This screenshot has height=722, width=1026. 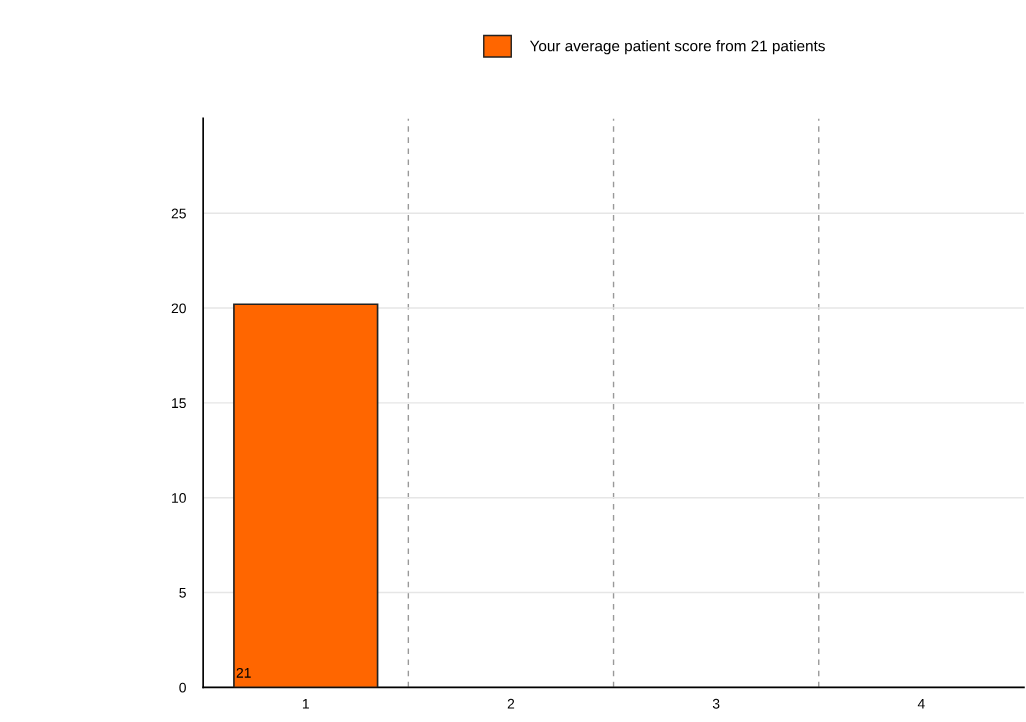 What do you see at coordinates (182, 593) in the screenshot?
I see `y-tick-label: 5` at bounding box center [182, 593].